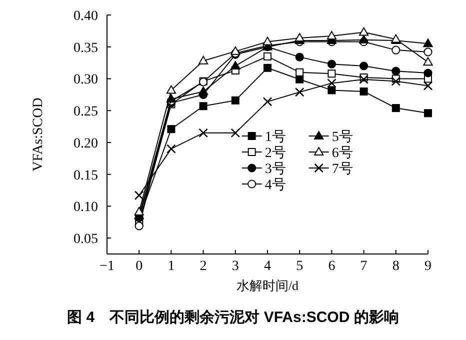  What do you see at coordinates (275, 185) in the screenshot?
I see `legend-label: 4号` at bounding box center [275, 185].